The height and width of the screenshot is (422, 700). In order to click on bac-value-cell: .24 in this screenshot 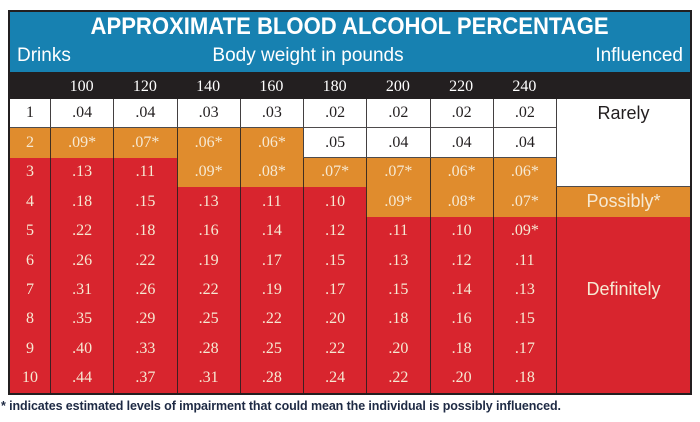, I will do `click(335, 378)`.